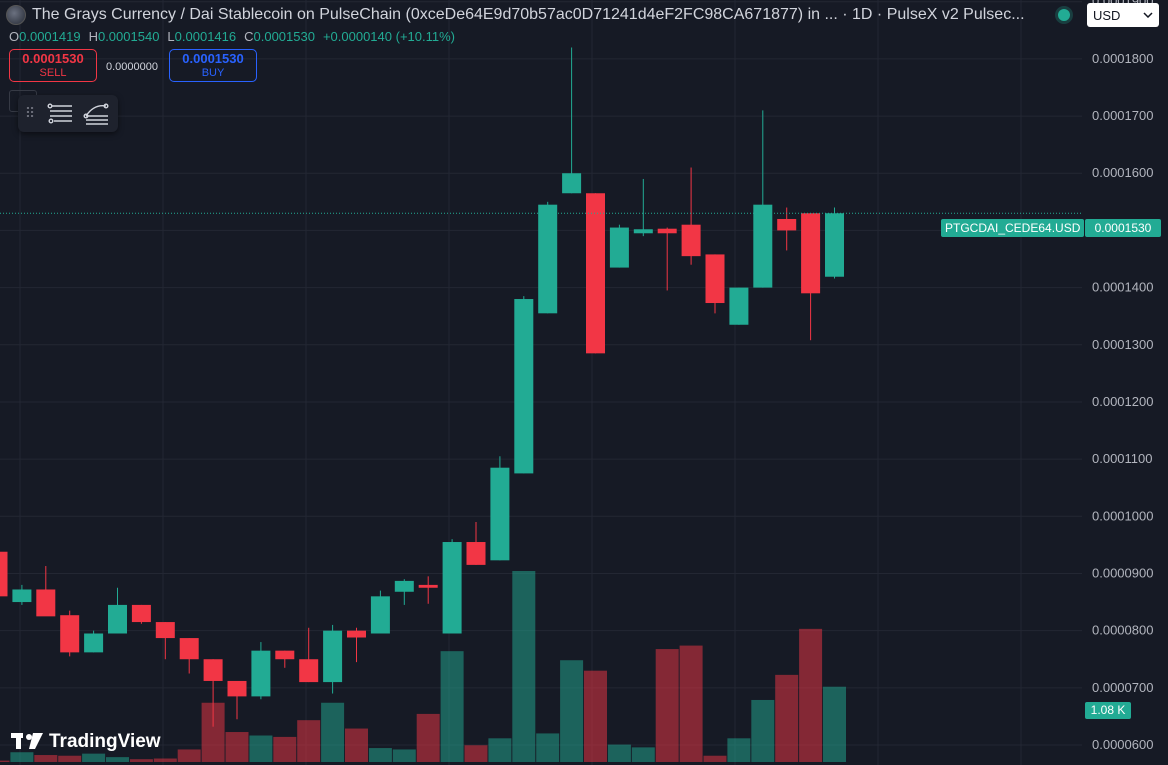  Describe the element at coordinates (205, 36) in the screenshot. I see `low-value: 0.0001416` at that location.